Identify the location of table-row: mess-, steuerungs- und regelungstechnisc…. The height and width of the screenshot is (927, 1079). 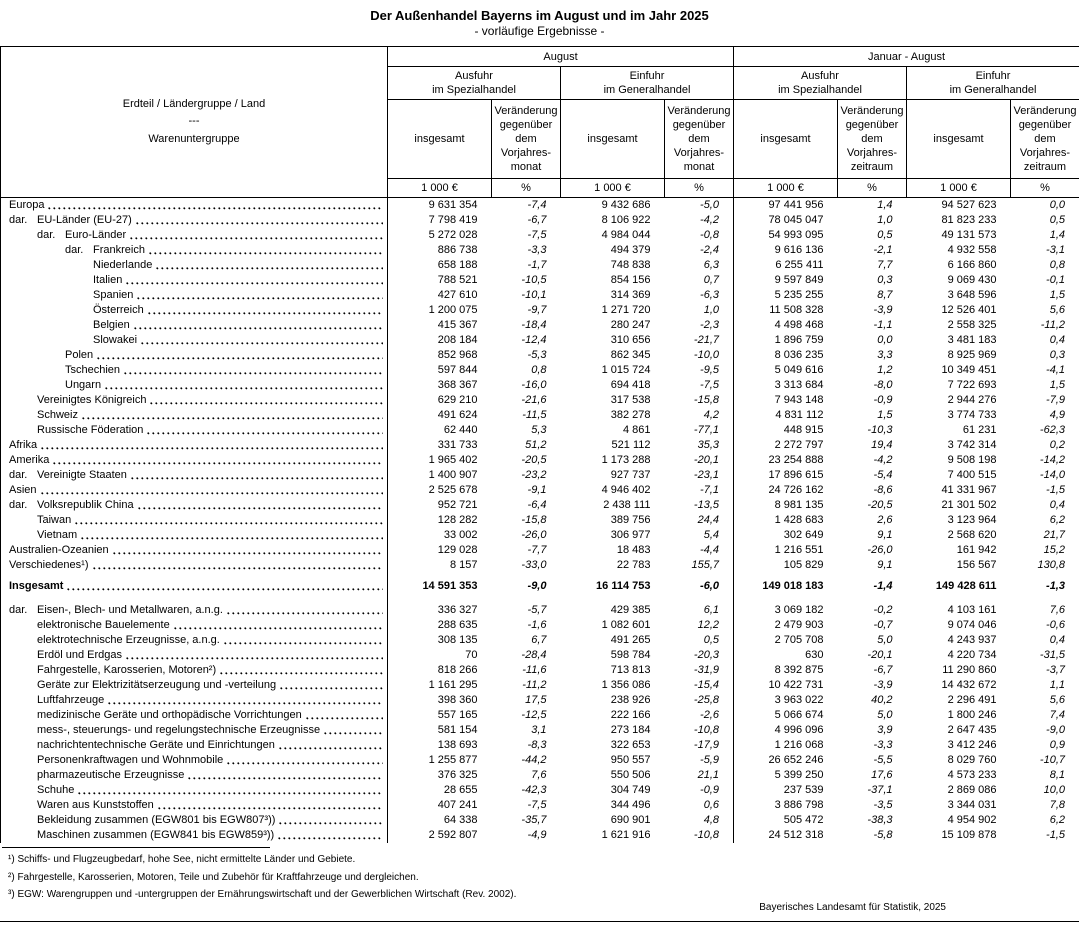
(540, 730).